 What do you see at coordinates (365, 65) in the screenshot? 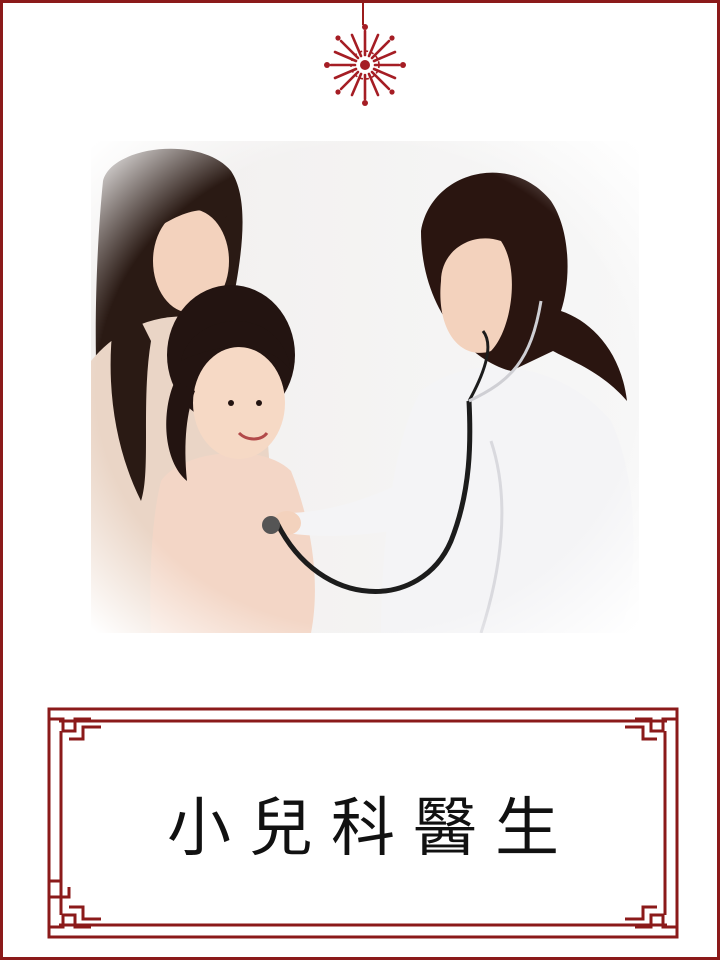
I see `firework-ornament-icon` at bounding box center [365, 65].